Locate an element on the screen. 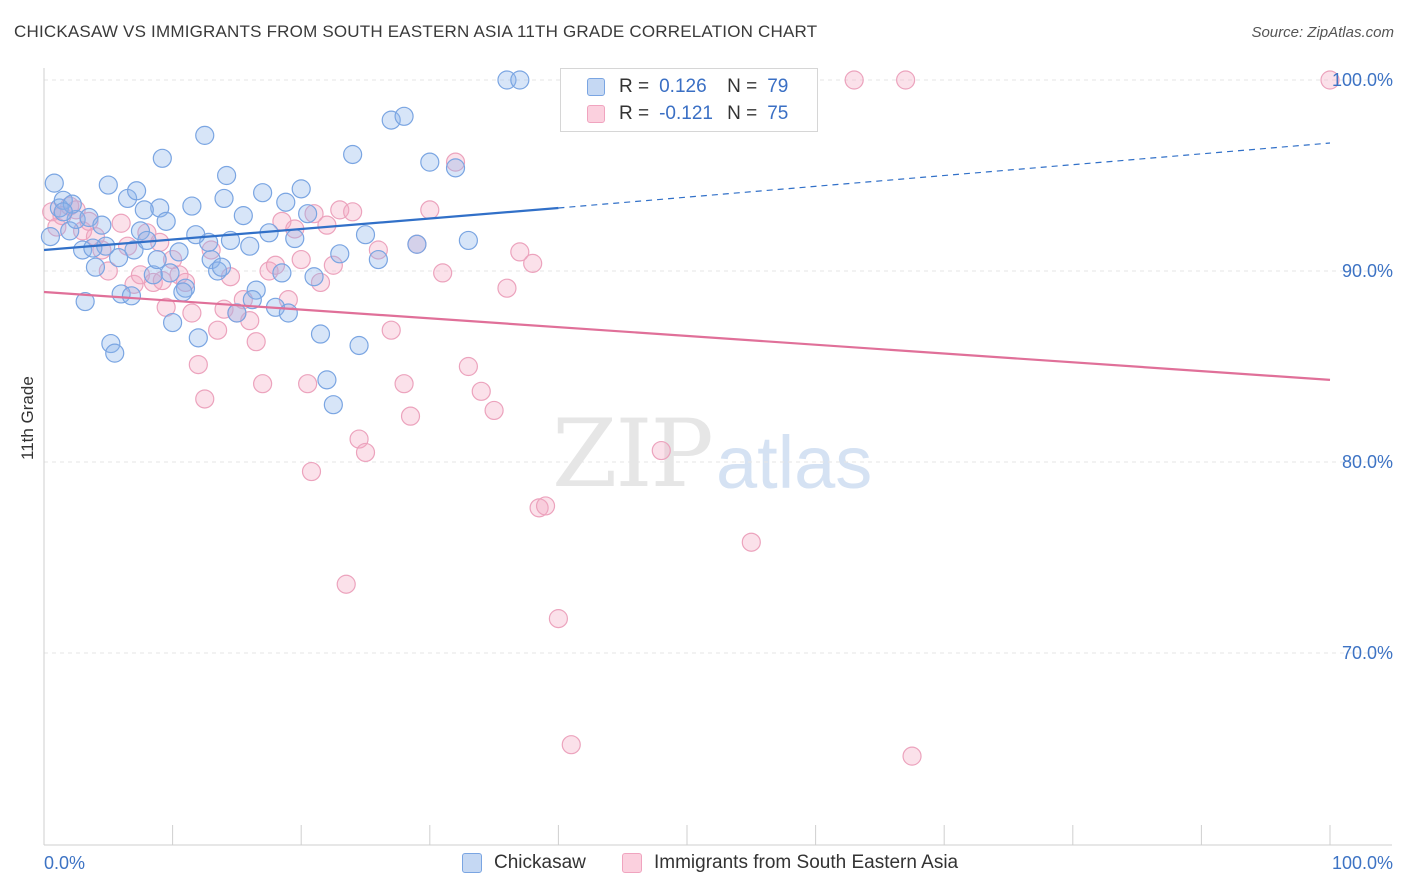 This screenshot has width=1406, height=892. legend-r-value: 0.126 is located at coordinates (683, 86).